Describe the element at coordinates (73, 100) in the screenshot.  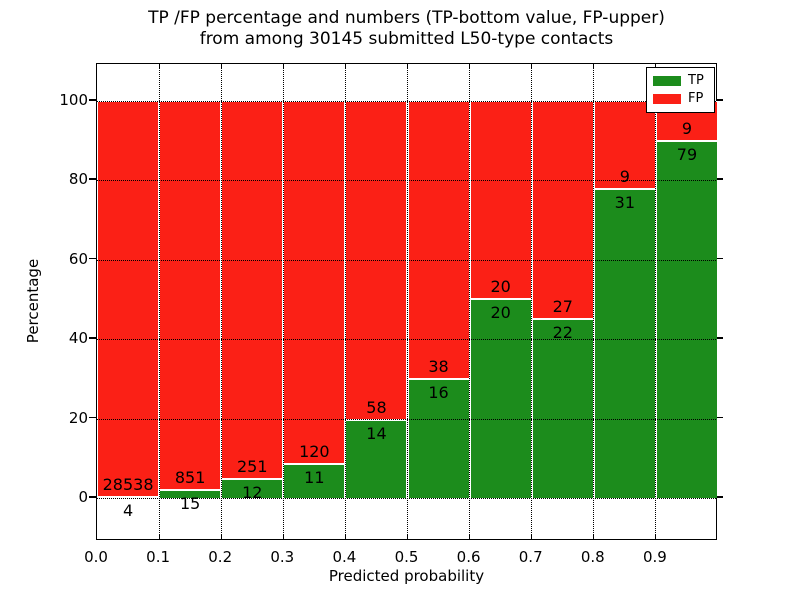
I see `y-tick-label: 100` at that location.